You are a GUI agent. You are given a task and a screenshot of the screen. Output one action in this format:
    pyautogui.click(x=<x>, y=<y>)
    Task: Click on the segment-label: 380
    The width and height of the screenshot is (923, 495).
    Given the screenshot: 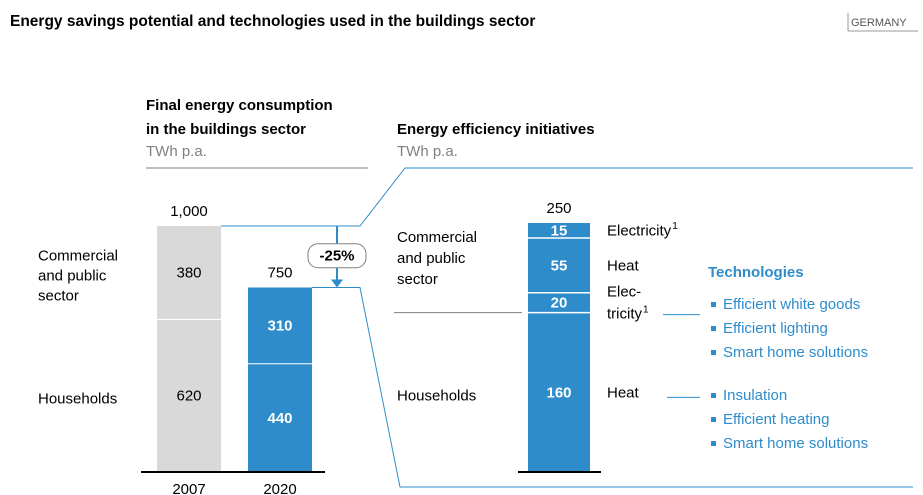 What is the action you would take?
    pyautogui.click(x=188, y=273)
    